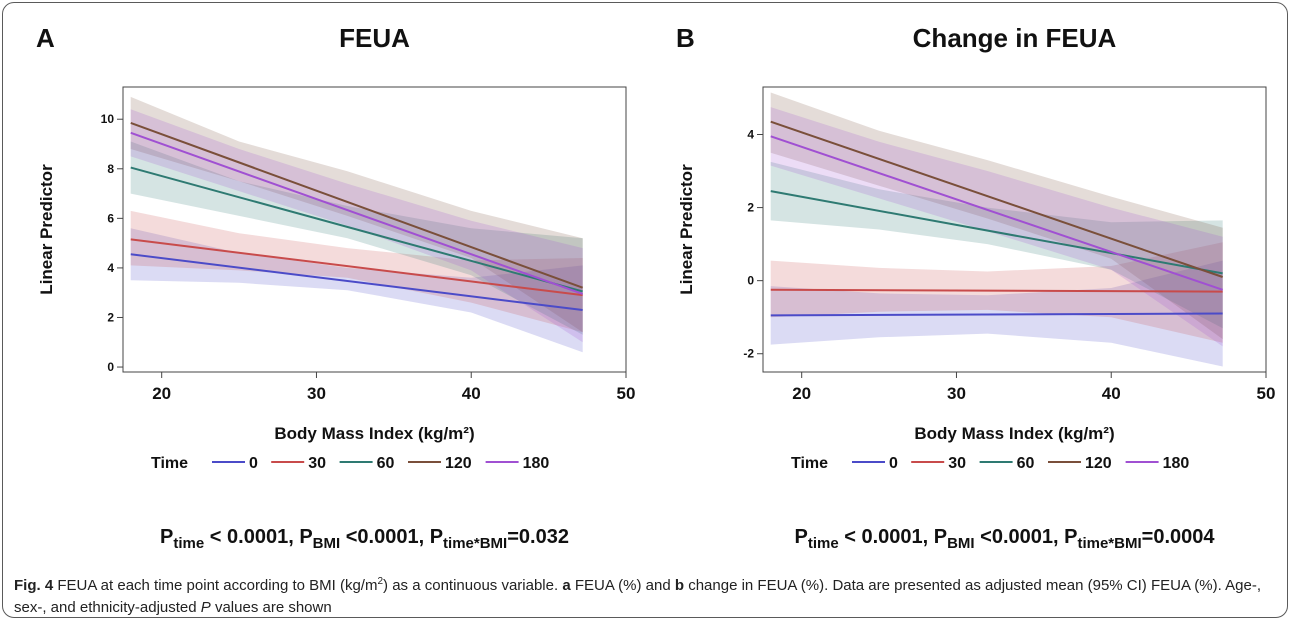 This screenshot has height=622, width=1292. Describe the element at coordinates (110, 218) in the screenshot. I see `y-tick-label: 6` at that location.